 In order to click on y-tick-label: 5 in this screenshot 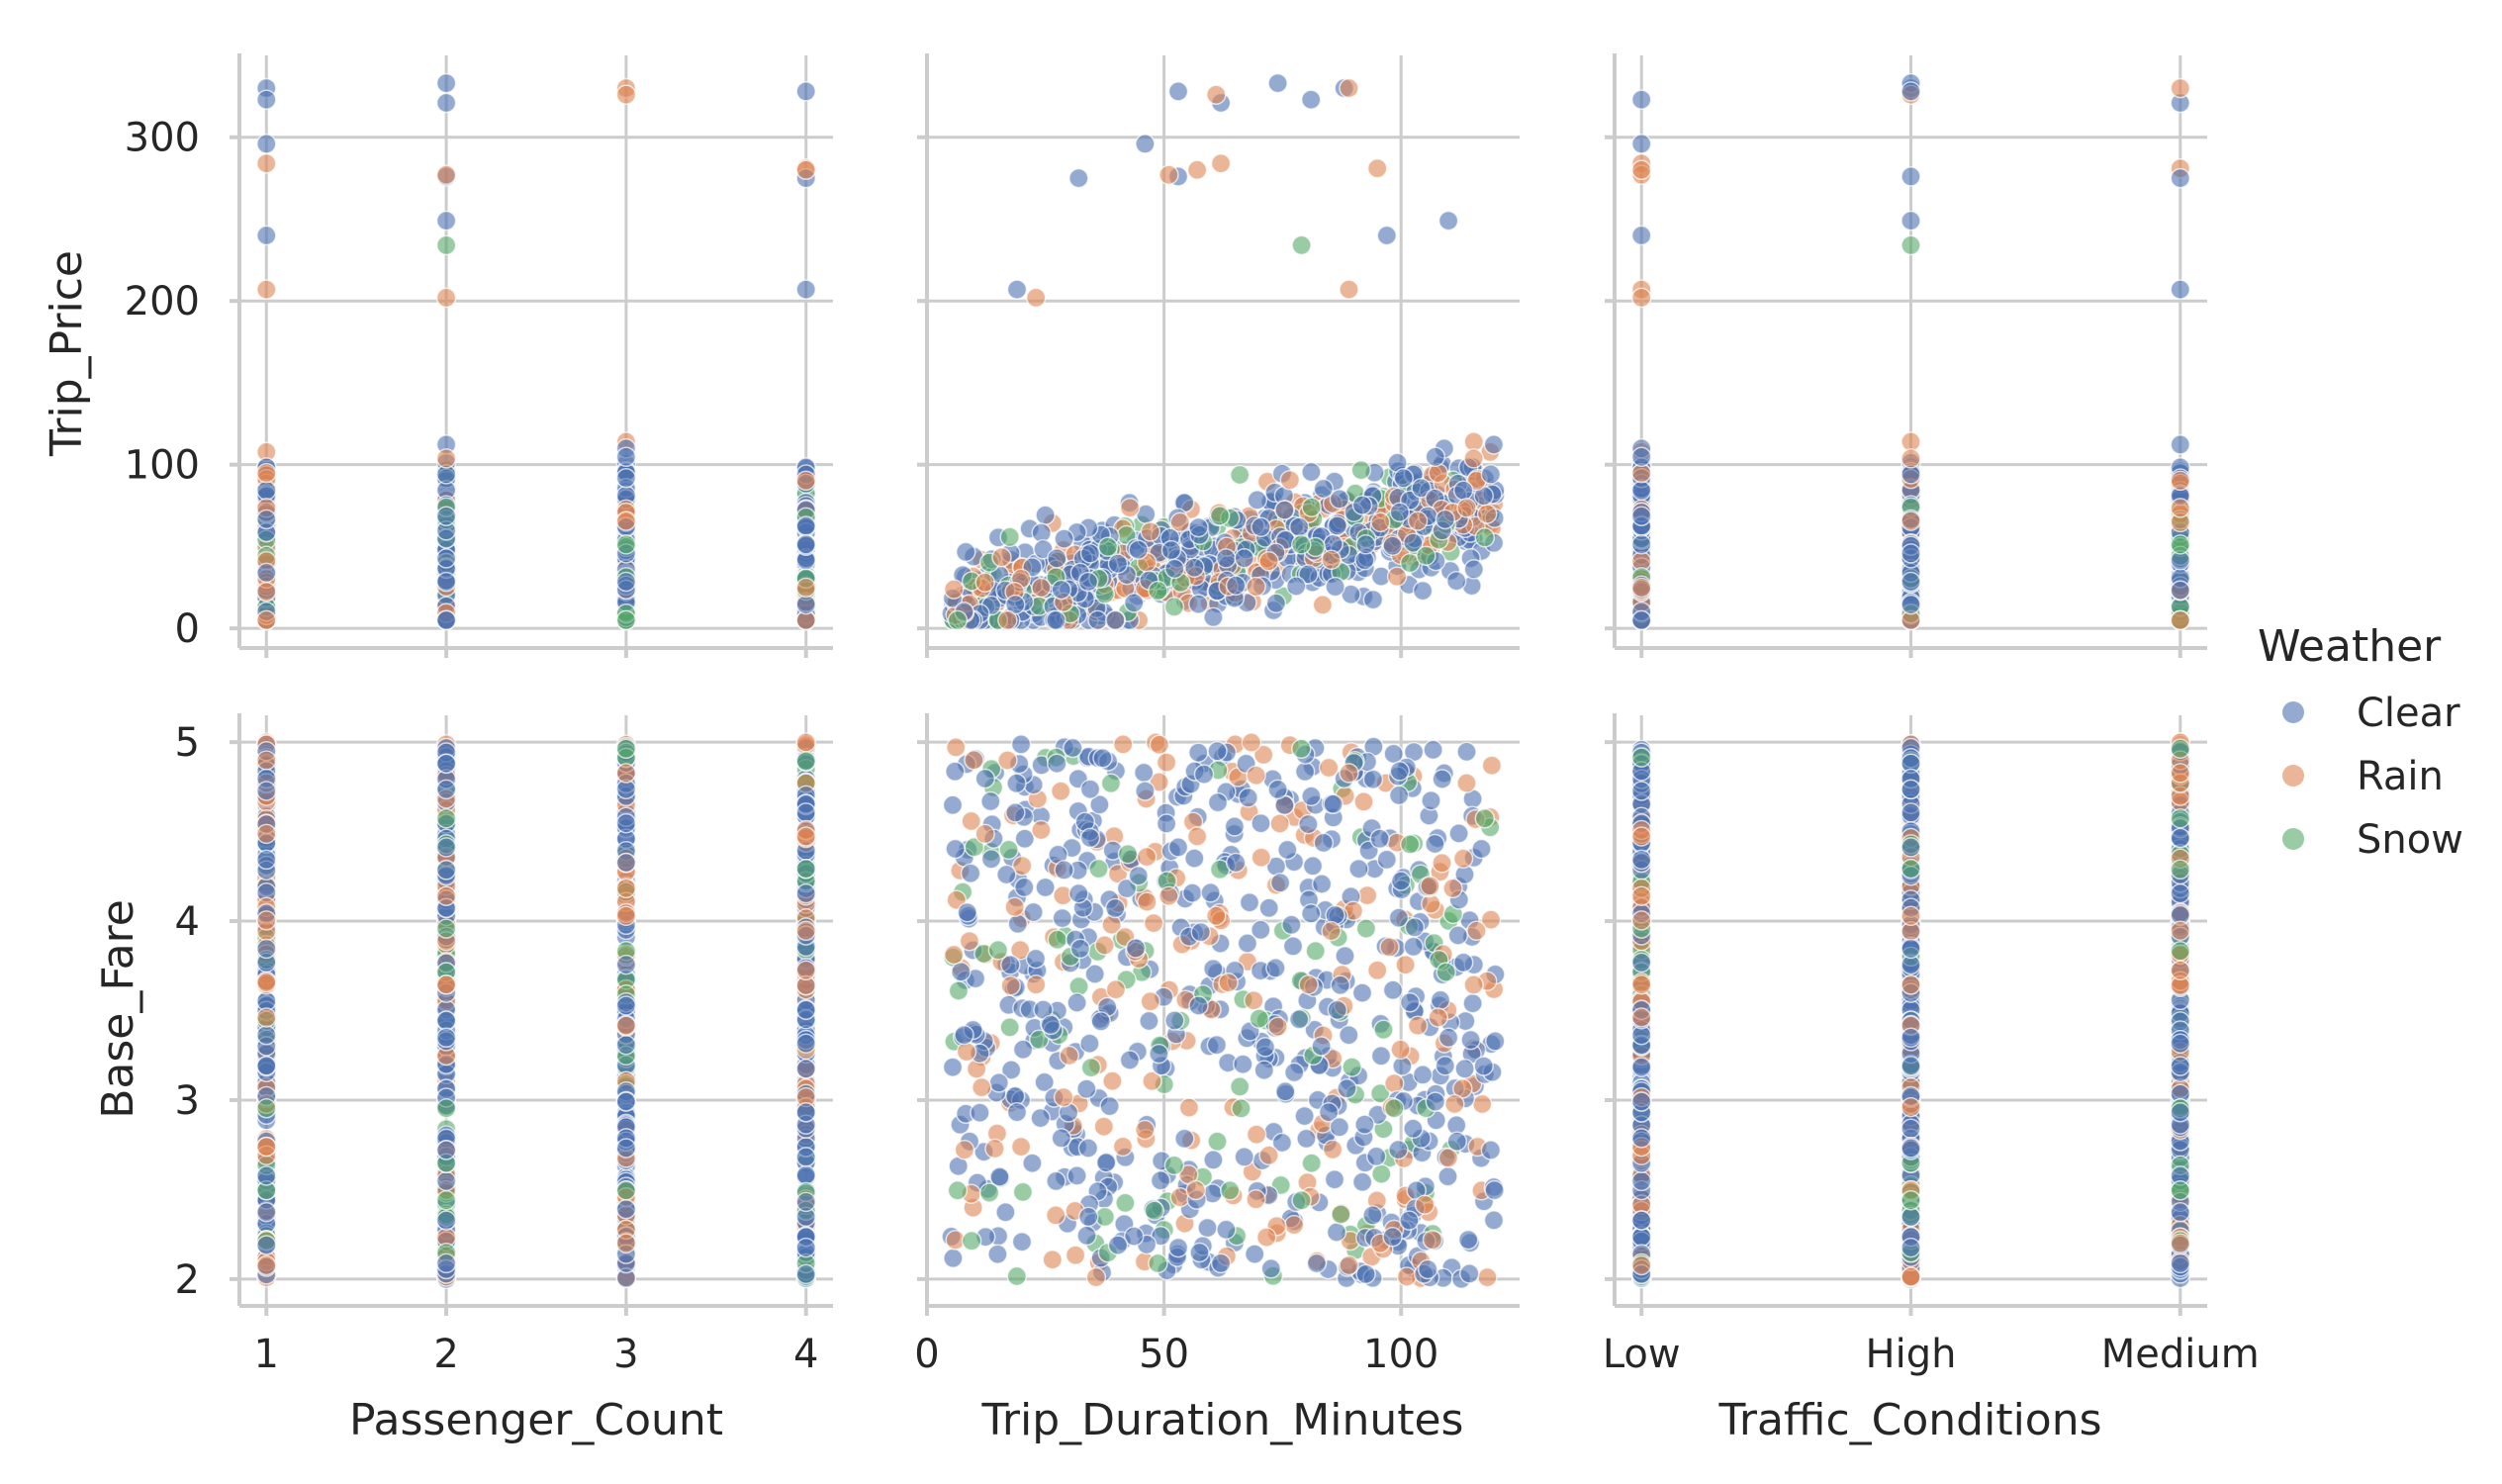, I will do `click(187, 743)`.